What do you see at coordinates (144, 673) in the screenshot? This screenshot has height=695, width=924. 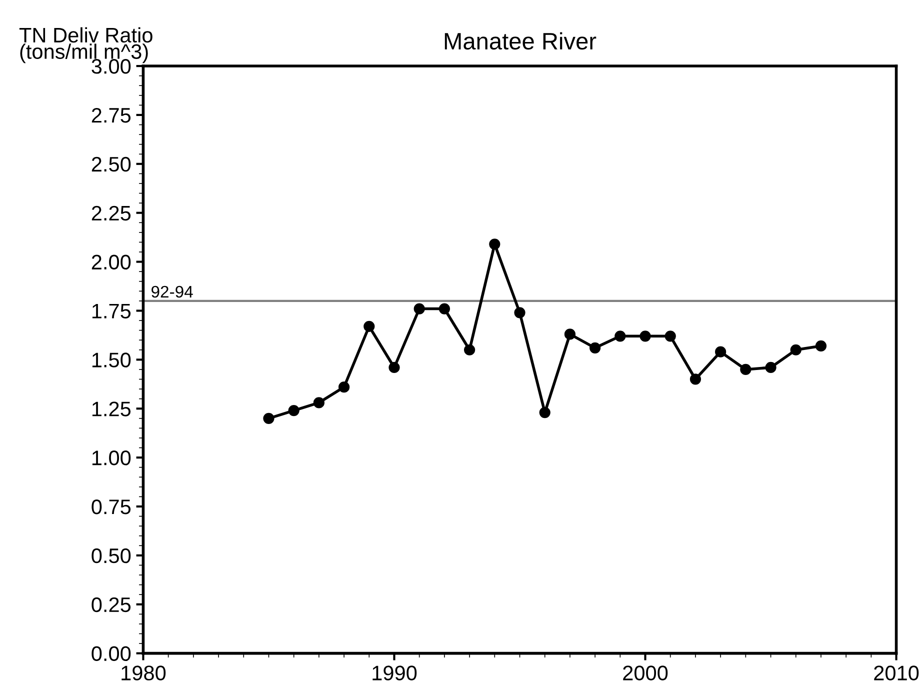 I see `x-tick-label: 1980` at bounding box center [144, 673].